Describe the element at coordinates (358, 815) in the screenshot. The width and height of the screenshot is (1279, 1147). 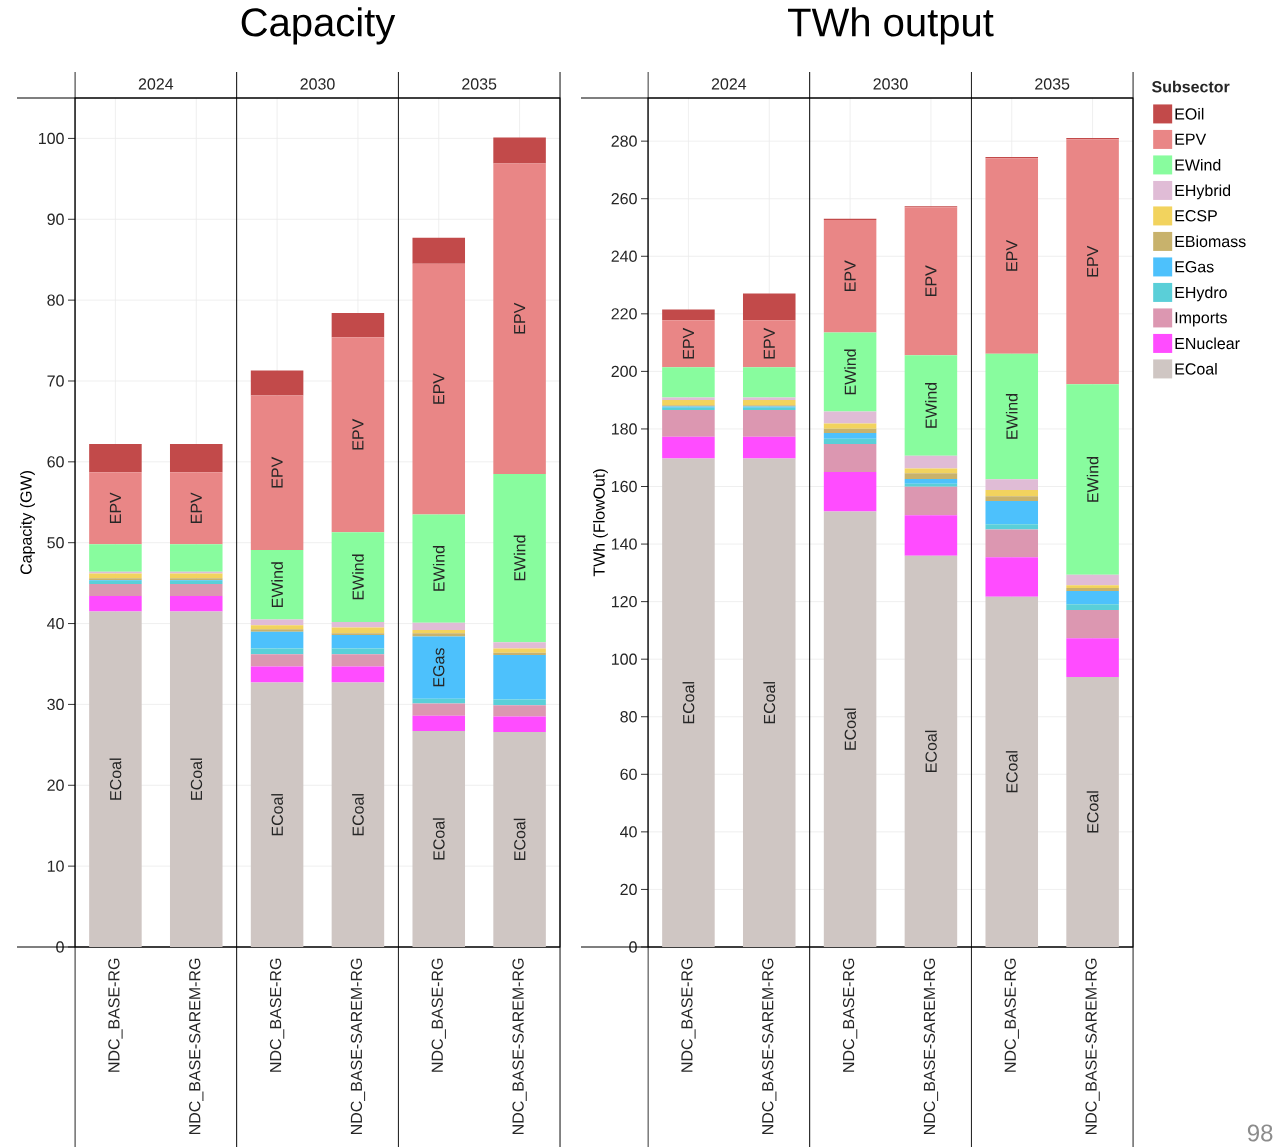
I see `series-label: ECoal` at that location.